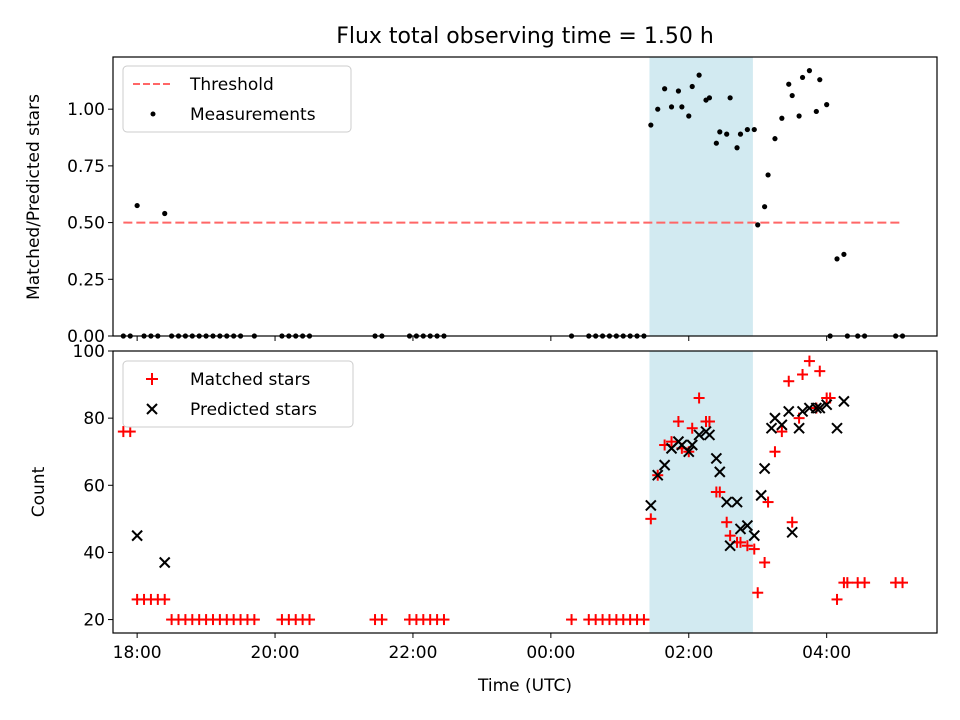 The height and width of the screenshot is (720, 960). I want to click on chart-title: Flux total observing time = 1.50 h, so click(525, 36).